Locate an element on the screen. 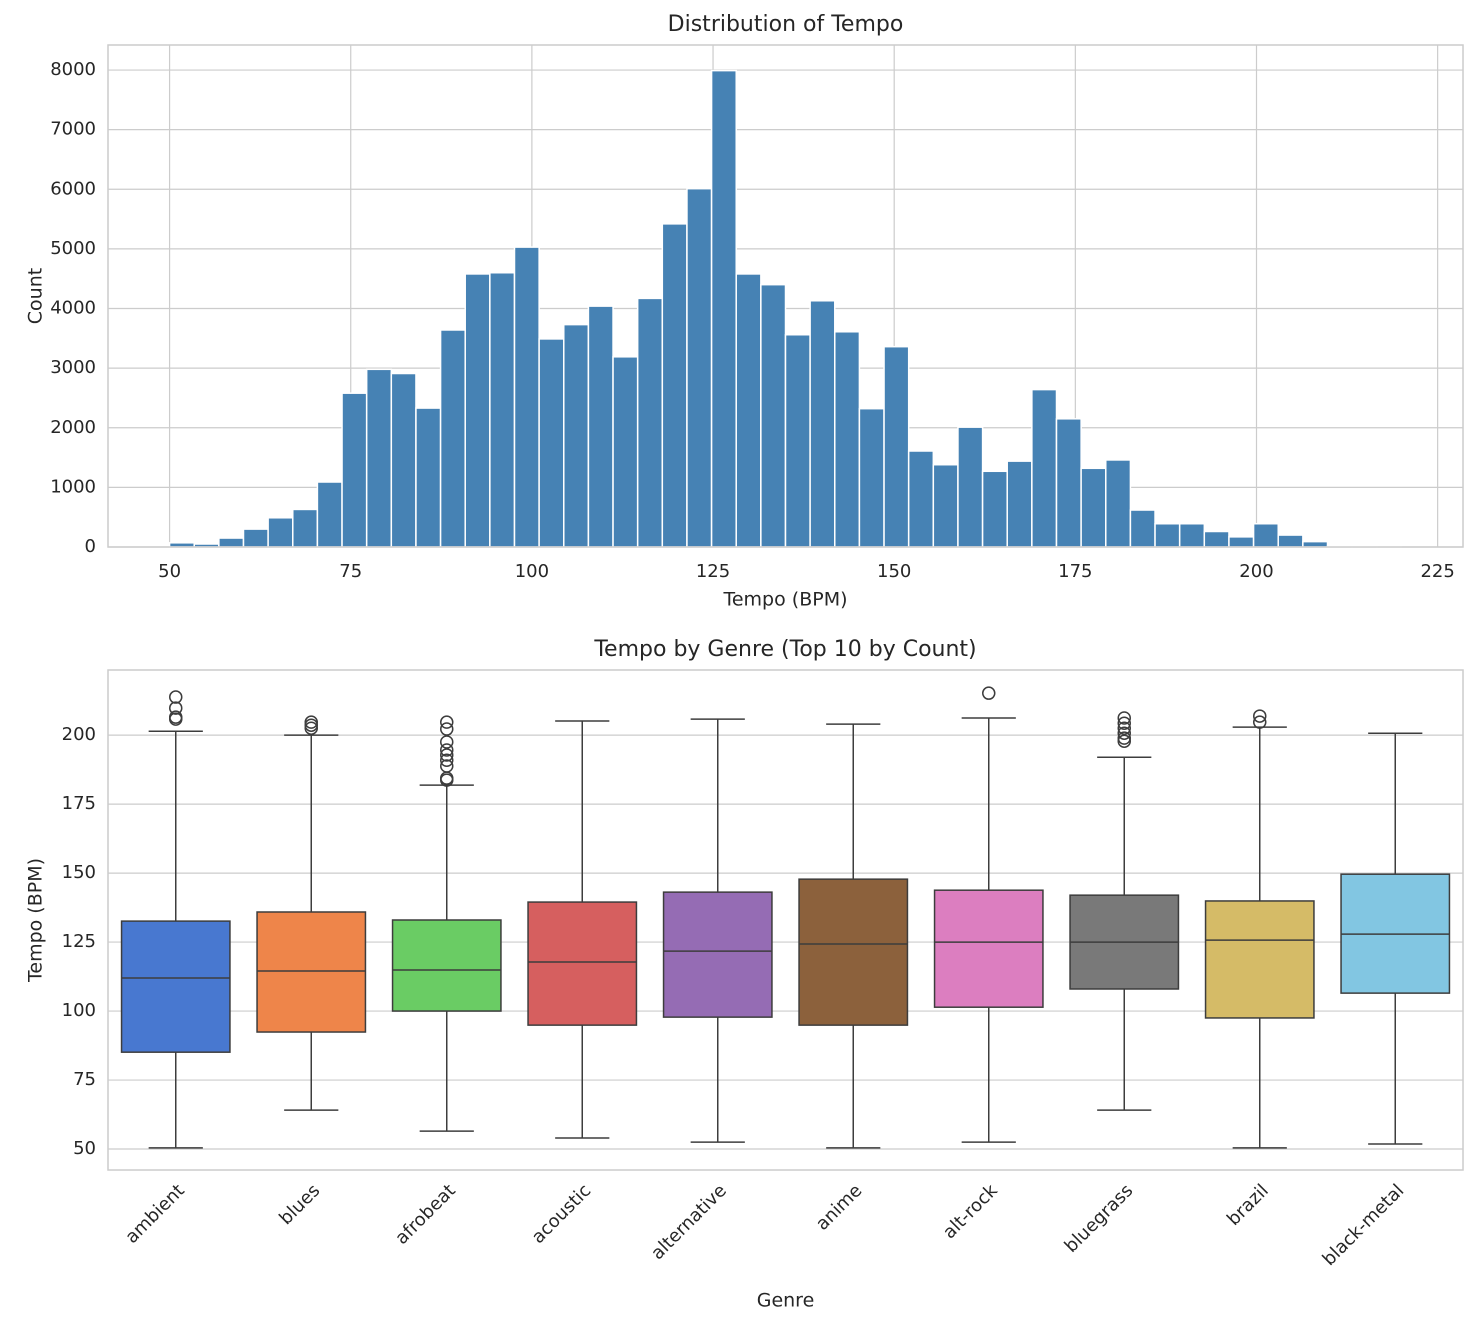 This screenshot has width=1479, height=1326. y-tick-label: 75 is located at coordinates (84, 1079).